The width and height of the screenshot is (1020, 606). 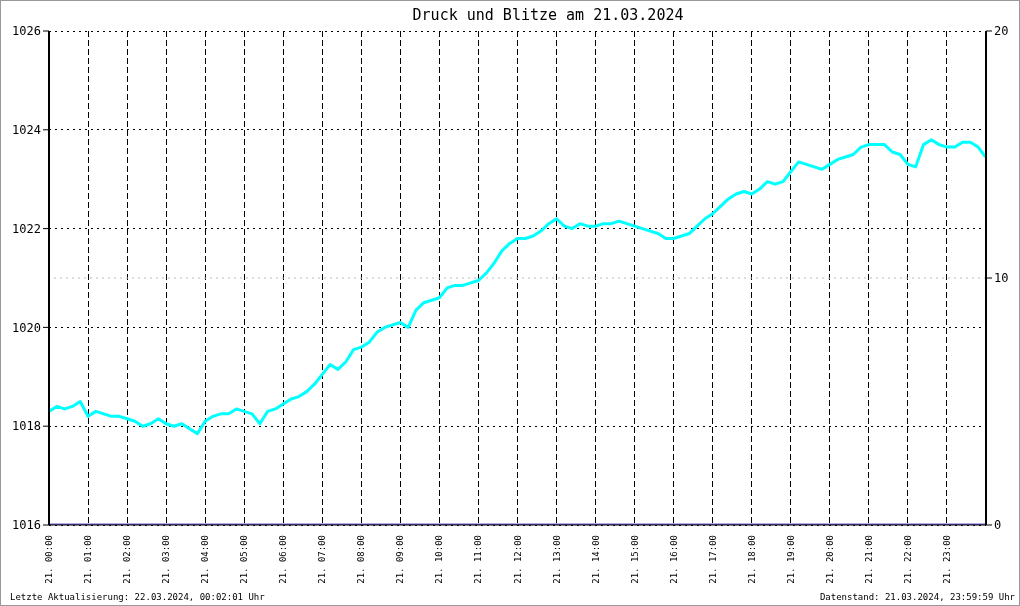 I want to click on x-tick-label: 21. 18:00, so click(x=751, y=559).